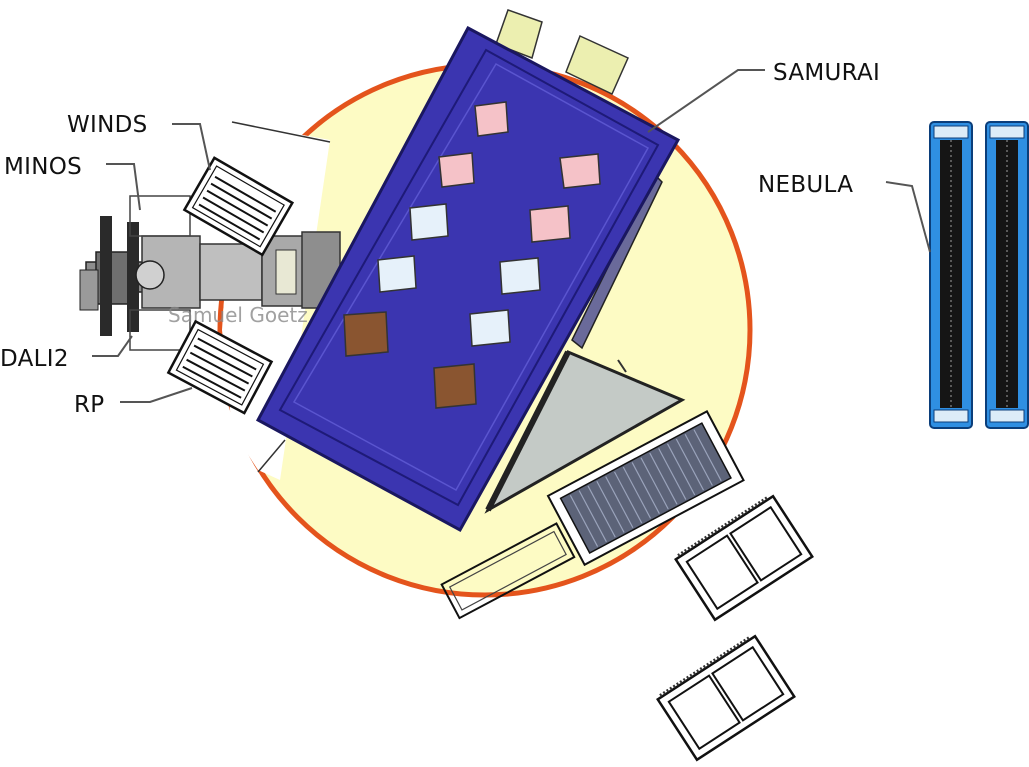  I want to click on nebula-label: NEBULA, so click(805, 185).